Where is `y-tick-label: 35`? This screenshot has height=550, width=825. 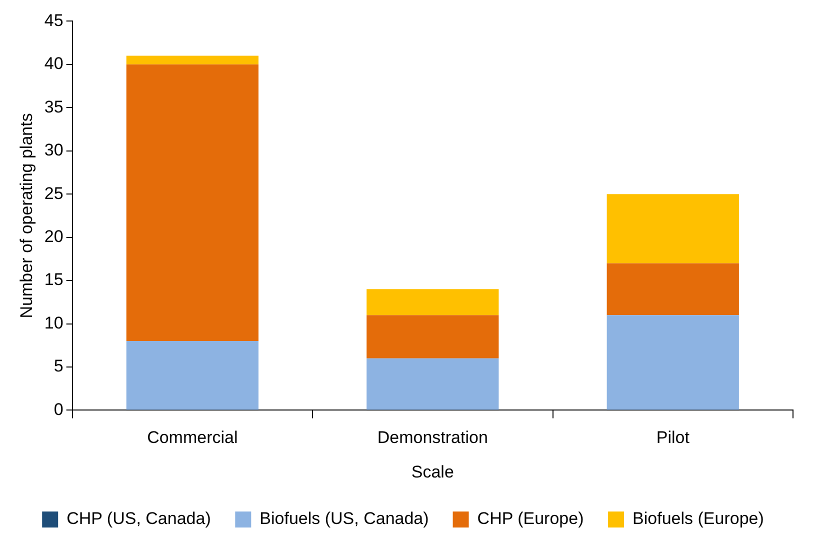
y-tick-label: 35 is located at coordinates (54, 106).